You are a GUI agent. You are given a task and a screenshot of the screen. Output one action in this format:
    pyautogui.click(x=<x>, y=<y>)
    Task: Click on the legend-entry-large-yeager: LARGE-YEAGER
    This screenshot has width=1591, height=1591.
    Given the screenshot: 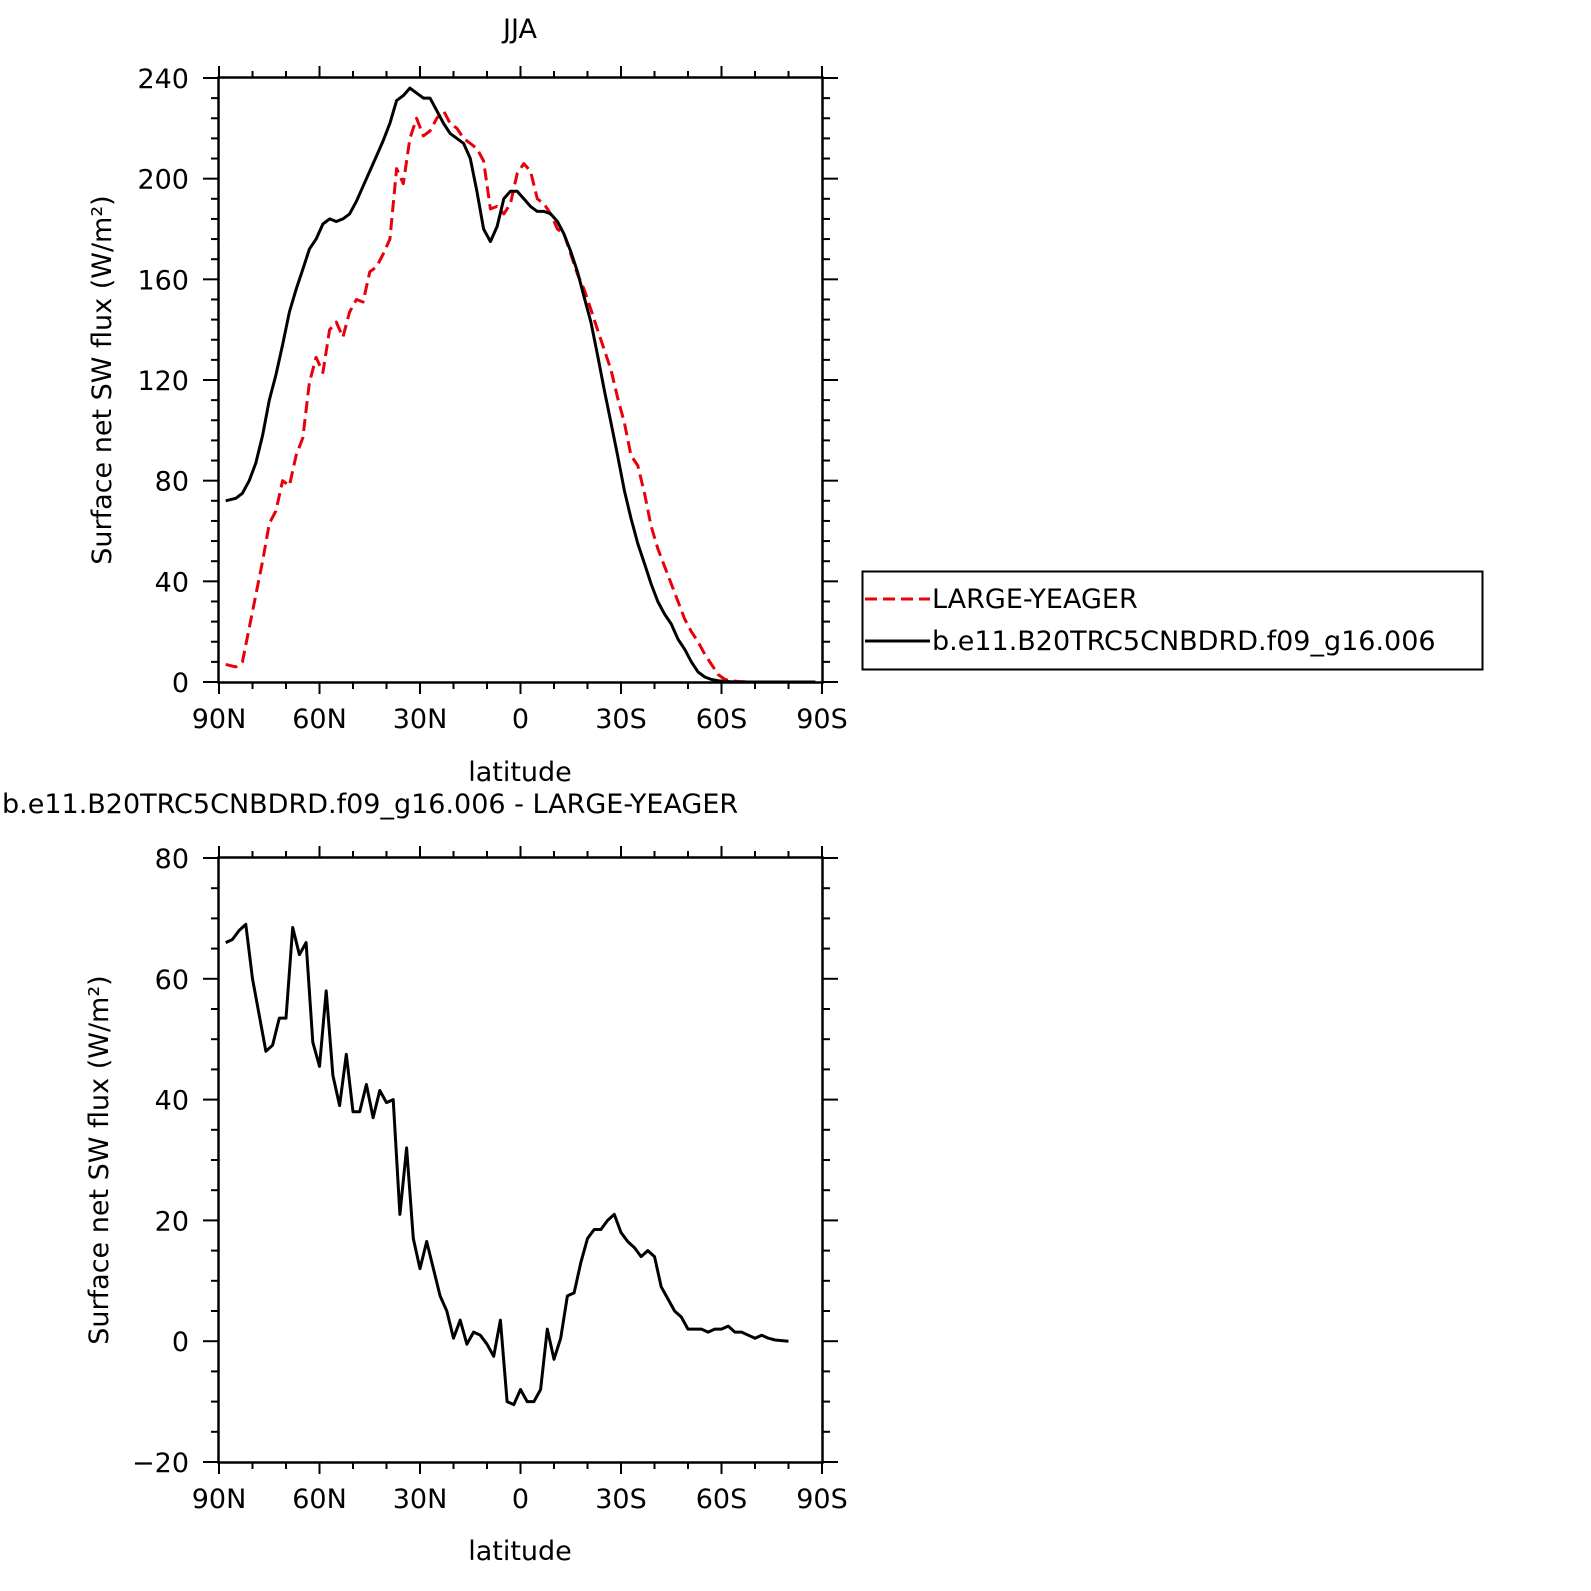 What is the action you would take?
    pyautogui.click(x=1001, y=599)
    